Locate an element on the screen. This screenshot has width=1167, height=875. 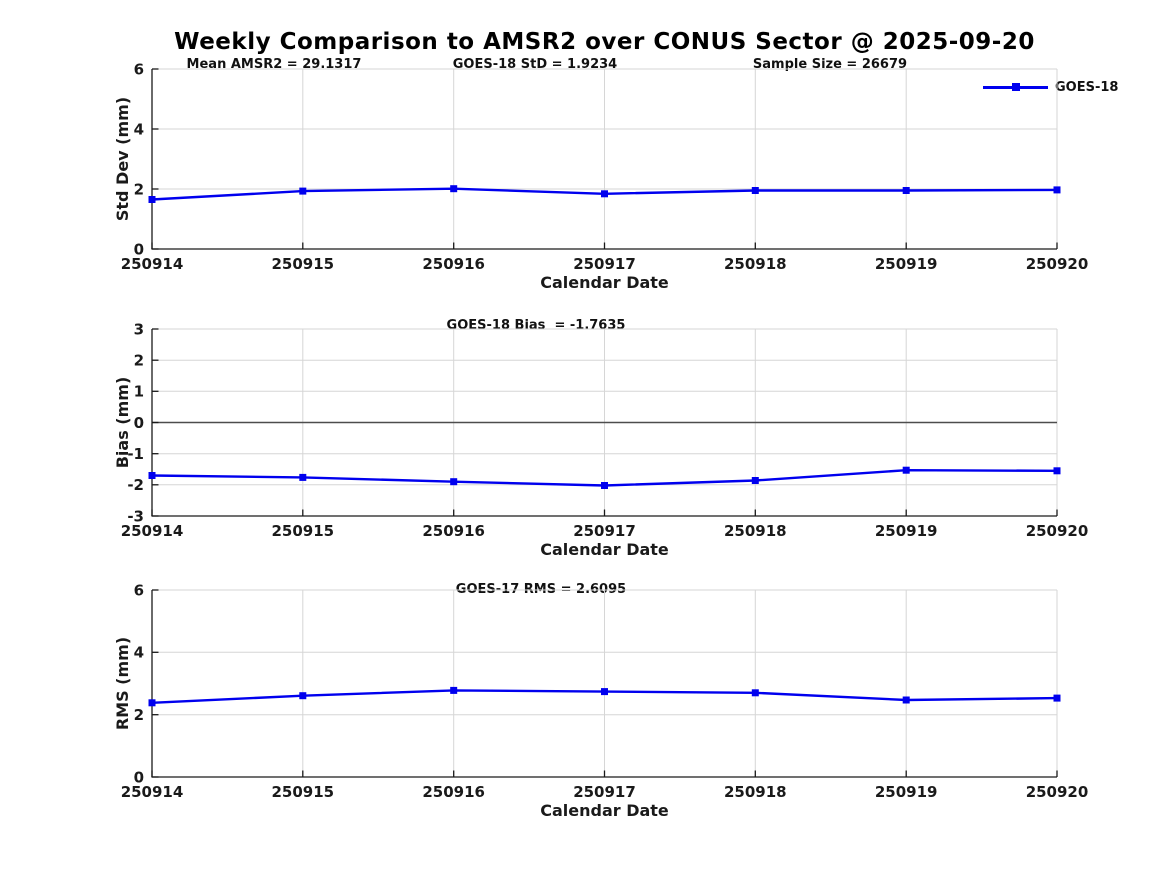
y-tick-label: 3 is located at coordinates (139, 329).